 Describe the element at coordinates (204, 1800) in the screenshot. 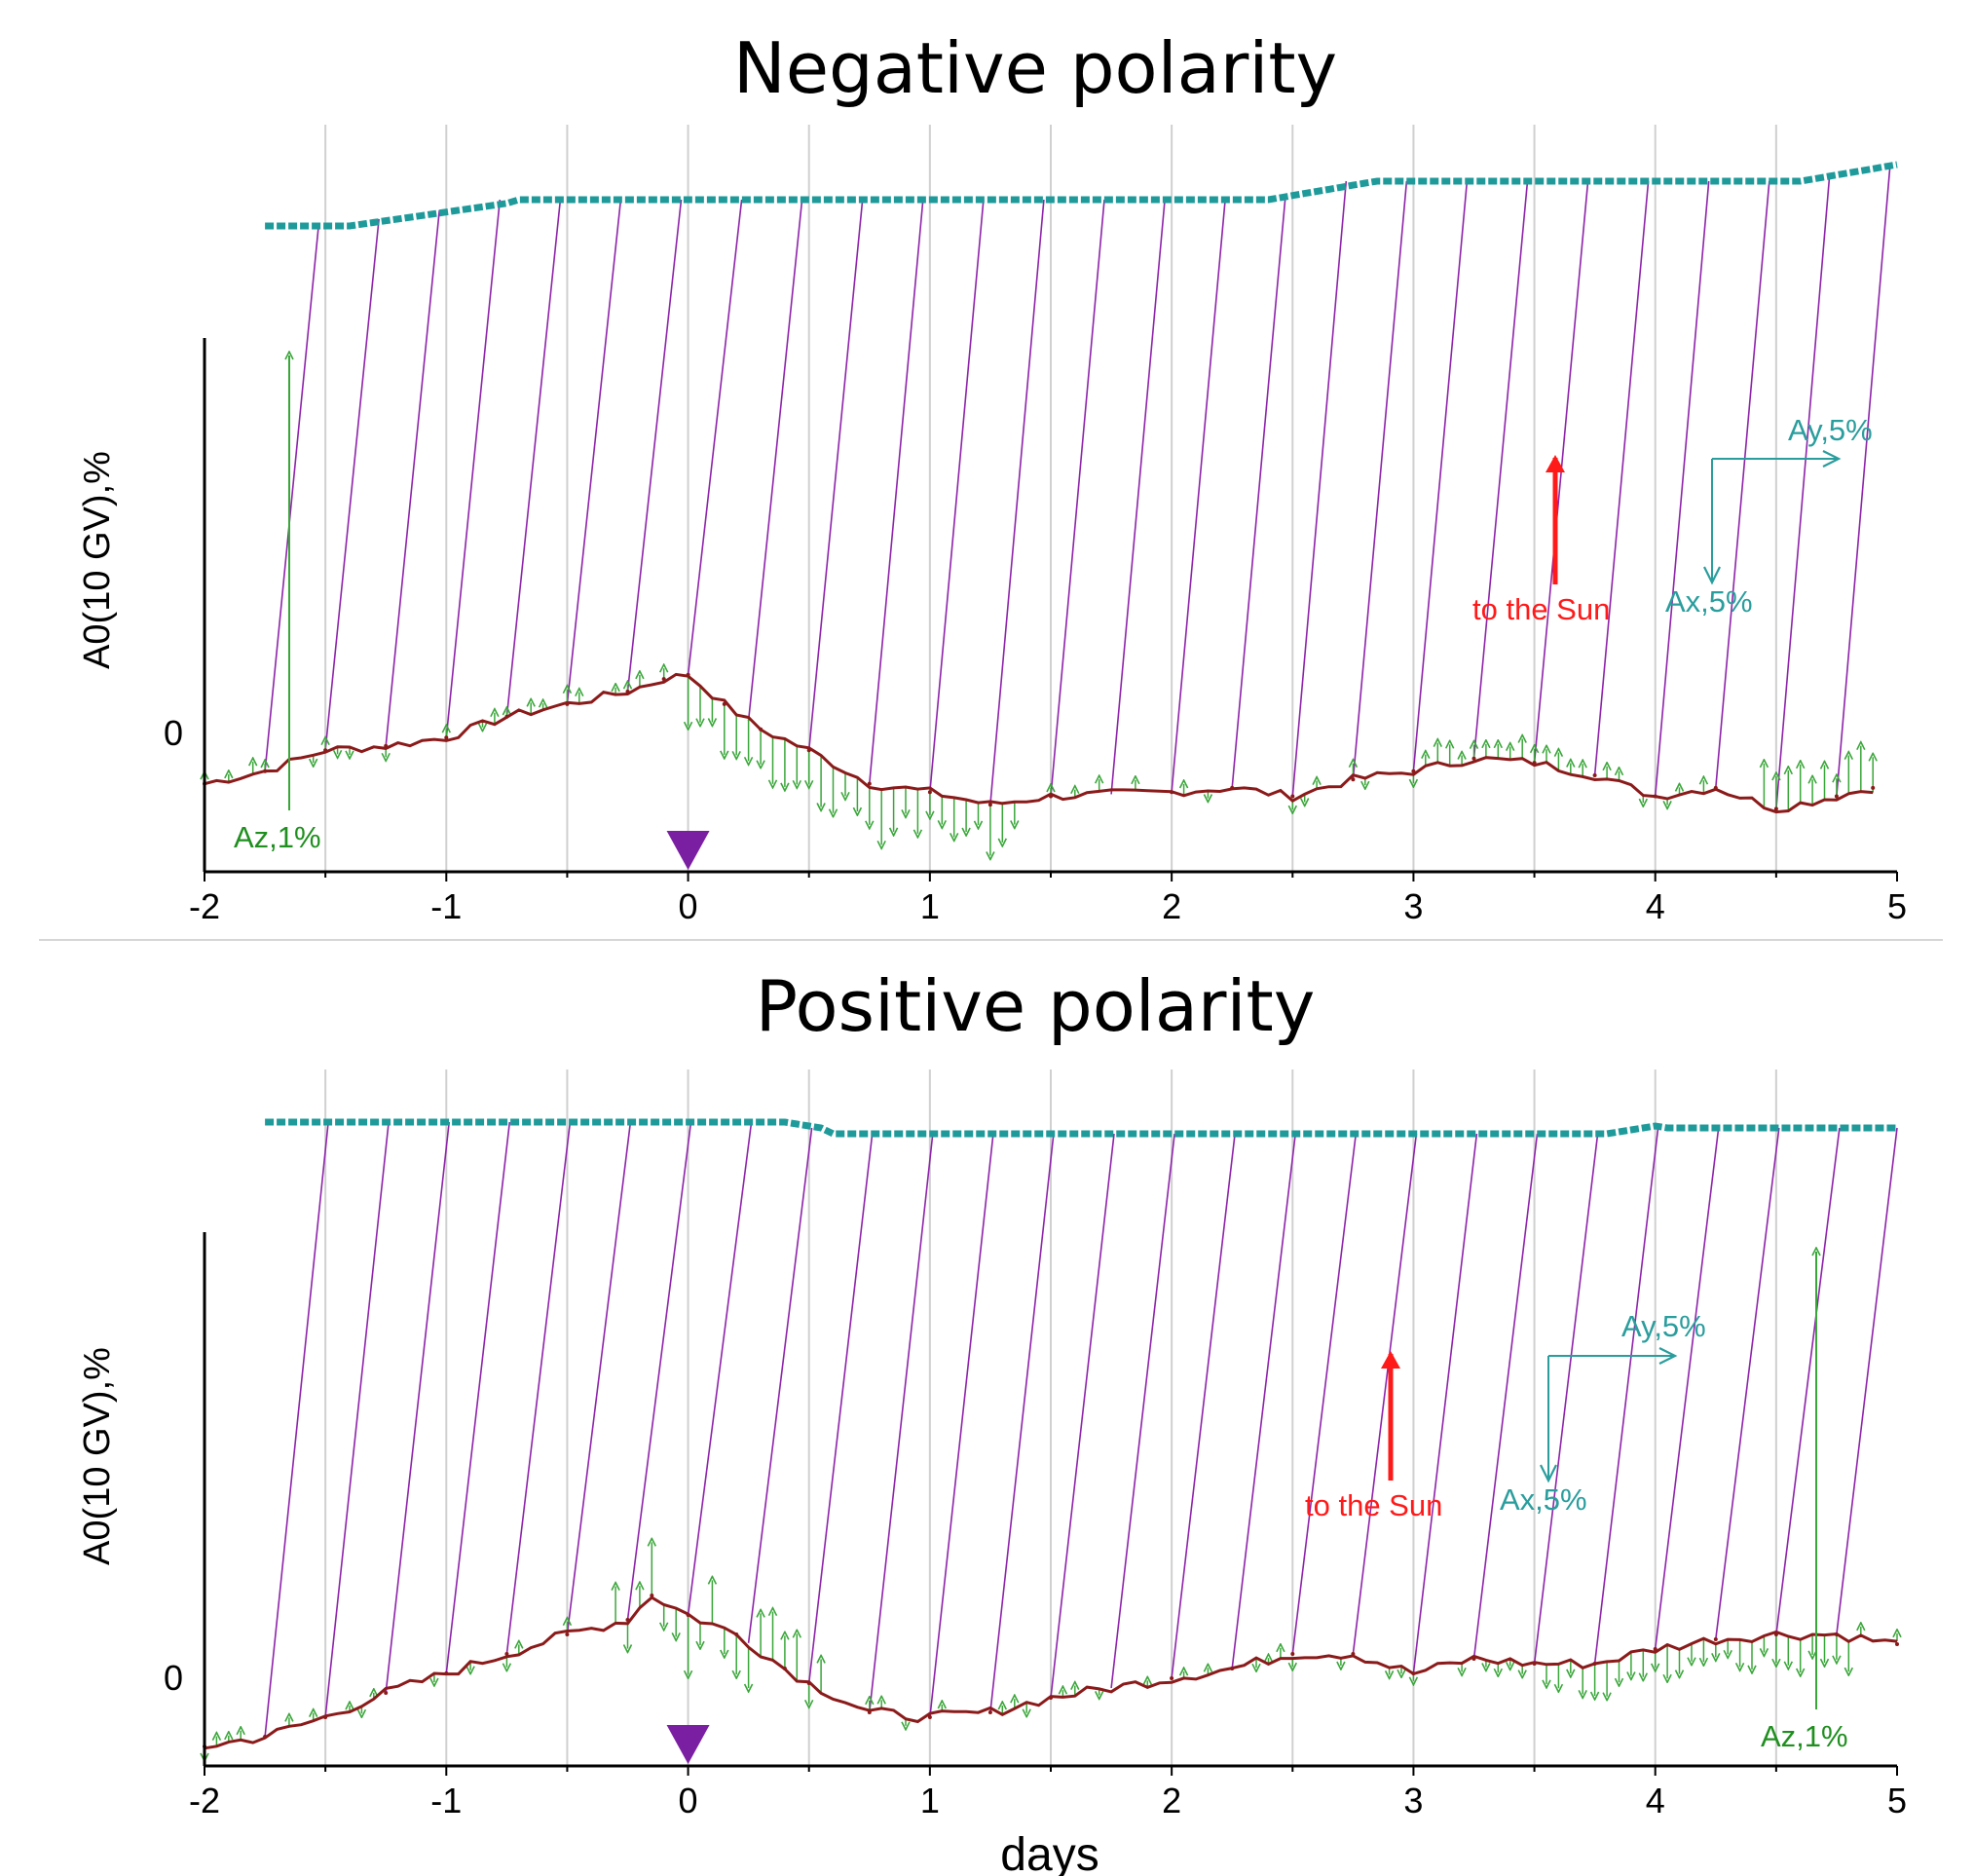

I see `x-tick-label: -2` at that location.